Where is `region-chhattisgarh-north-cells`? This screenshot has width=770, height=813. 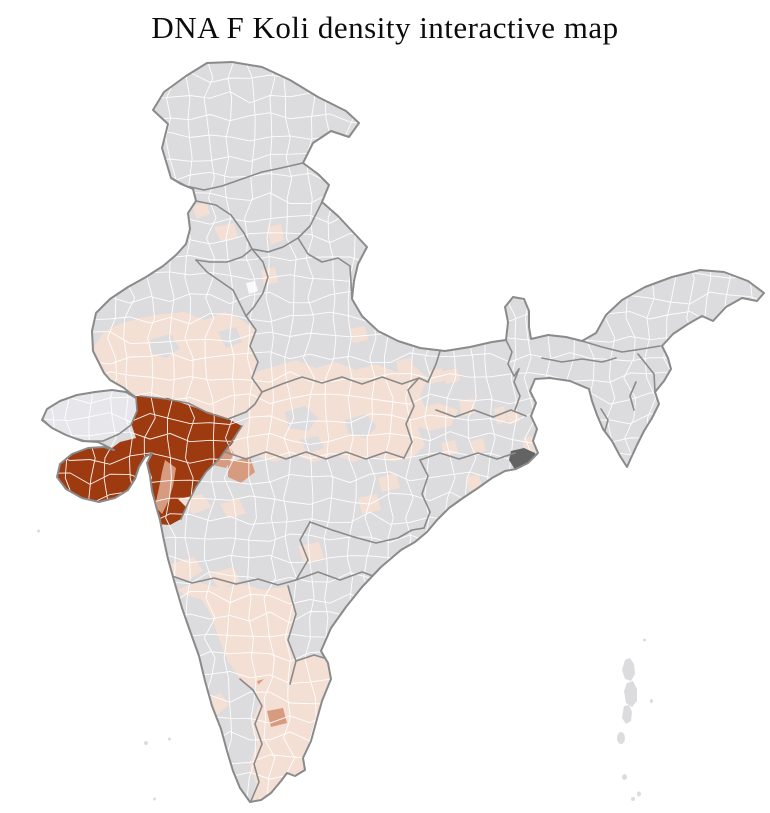 region-chhattisgarh-north-cells is located at coordinates (436, 417).